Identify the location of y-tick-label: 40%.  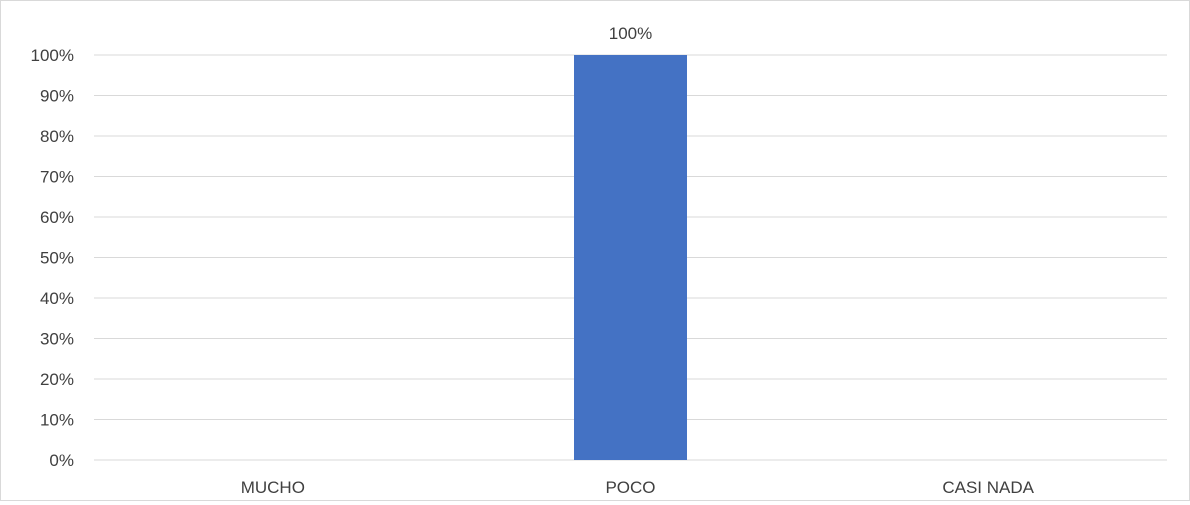
(57, 298).